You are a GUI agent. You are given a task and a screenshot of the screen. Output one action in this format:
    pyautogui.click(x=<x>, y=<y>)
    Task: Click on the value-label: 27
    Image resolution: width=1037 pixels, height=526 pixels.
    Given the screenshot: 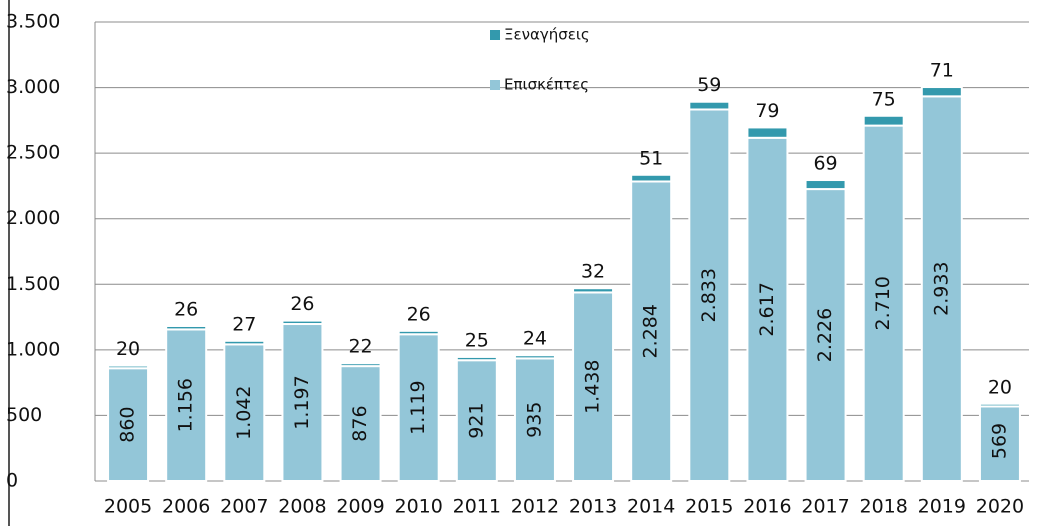 What is the action you would take?
    pyautogui.click(x=244, y=324)
    